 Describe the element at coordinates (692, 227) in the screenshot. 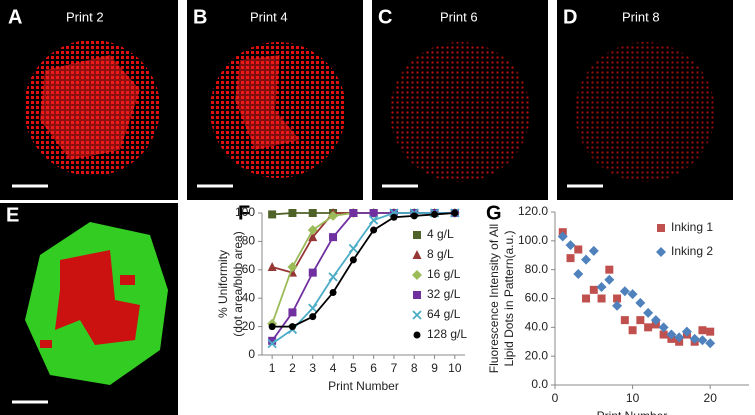

I see `legend-label: Inking 1` at that location.